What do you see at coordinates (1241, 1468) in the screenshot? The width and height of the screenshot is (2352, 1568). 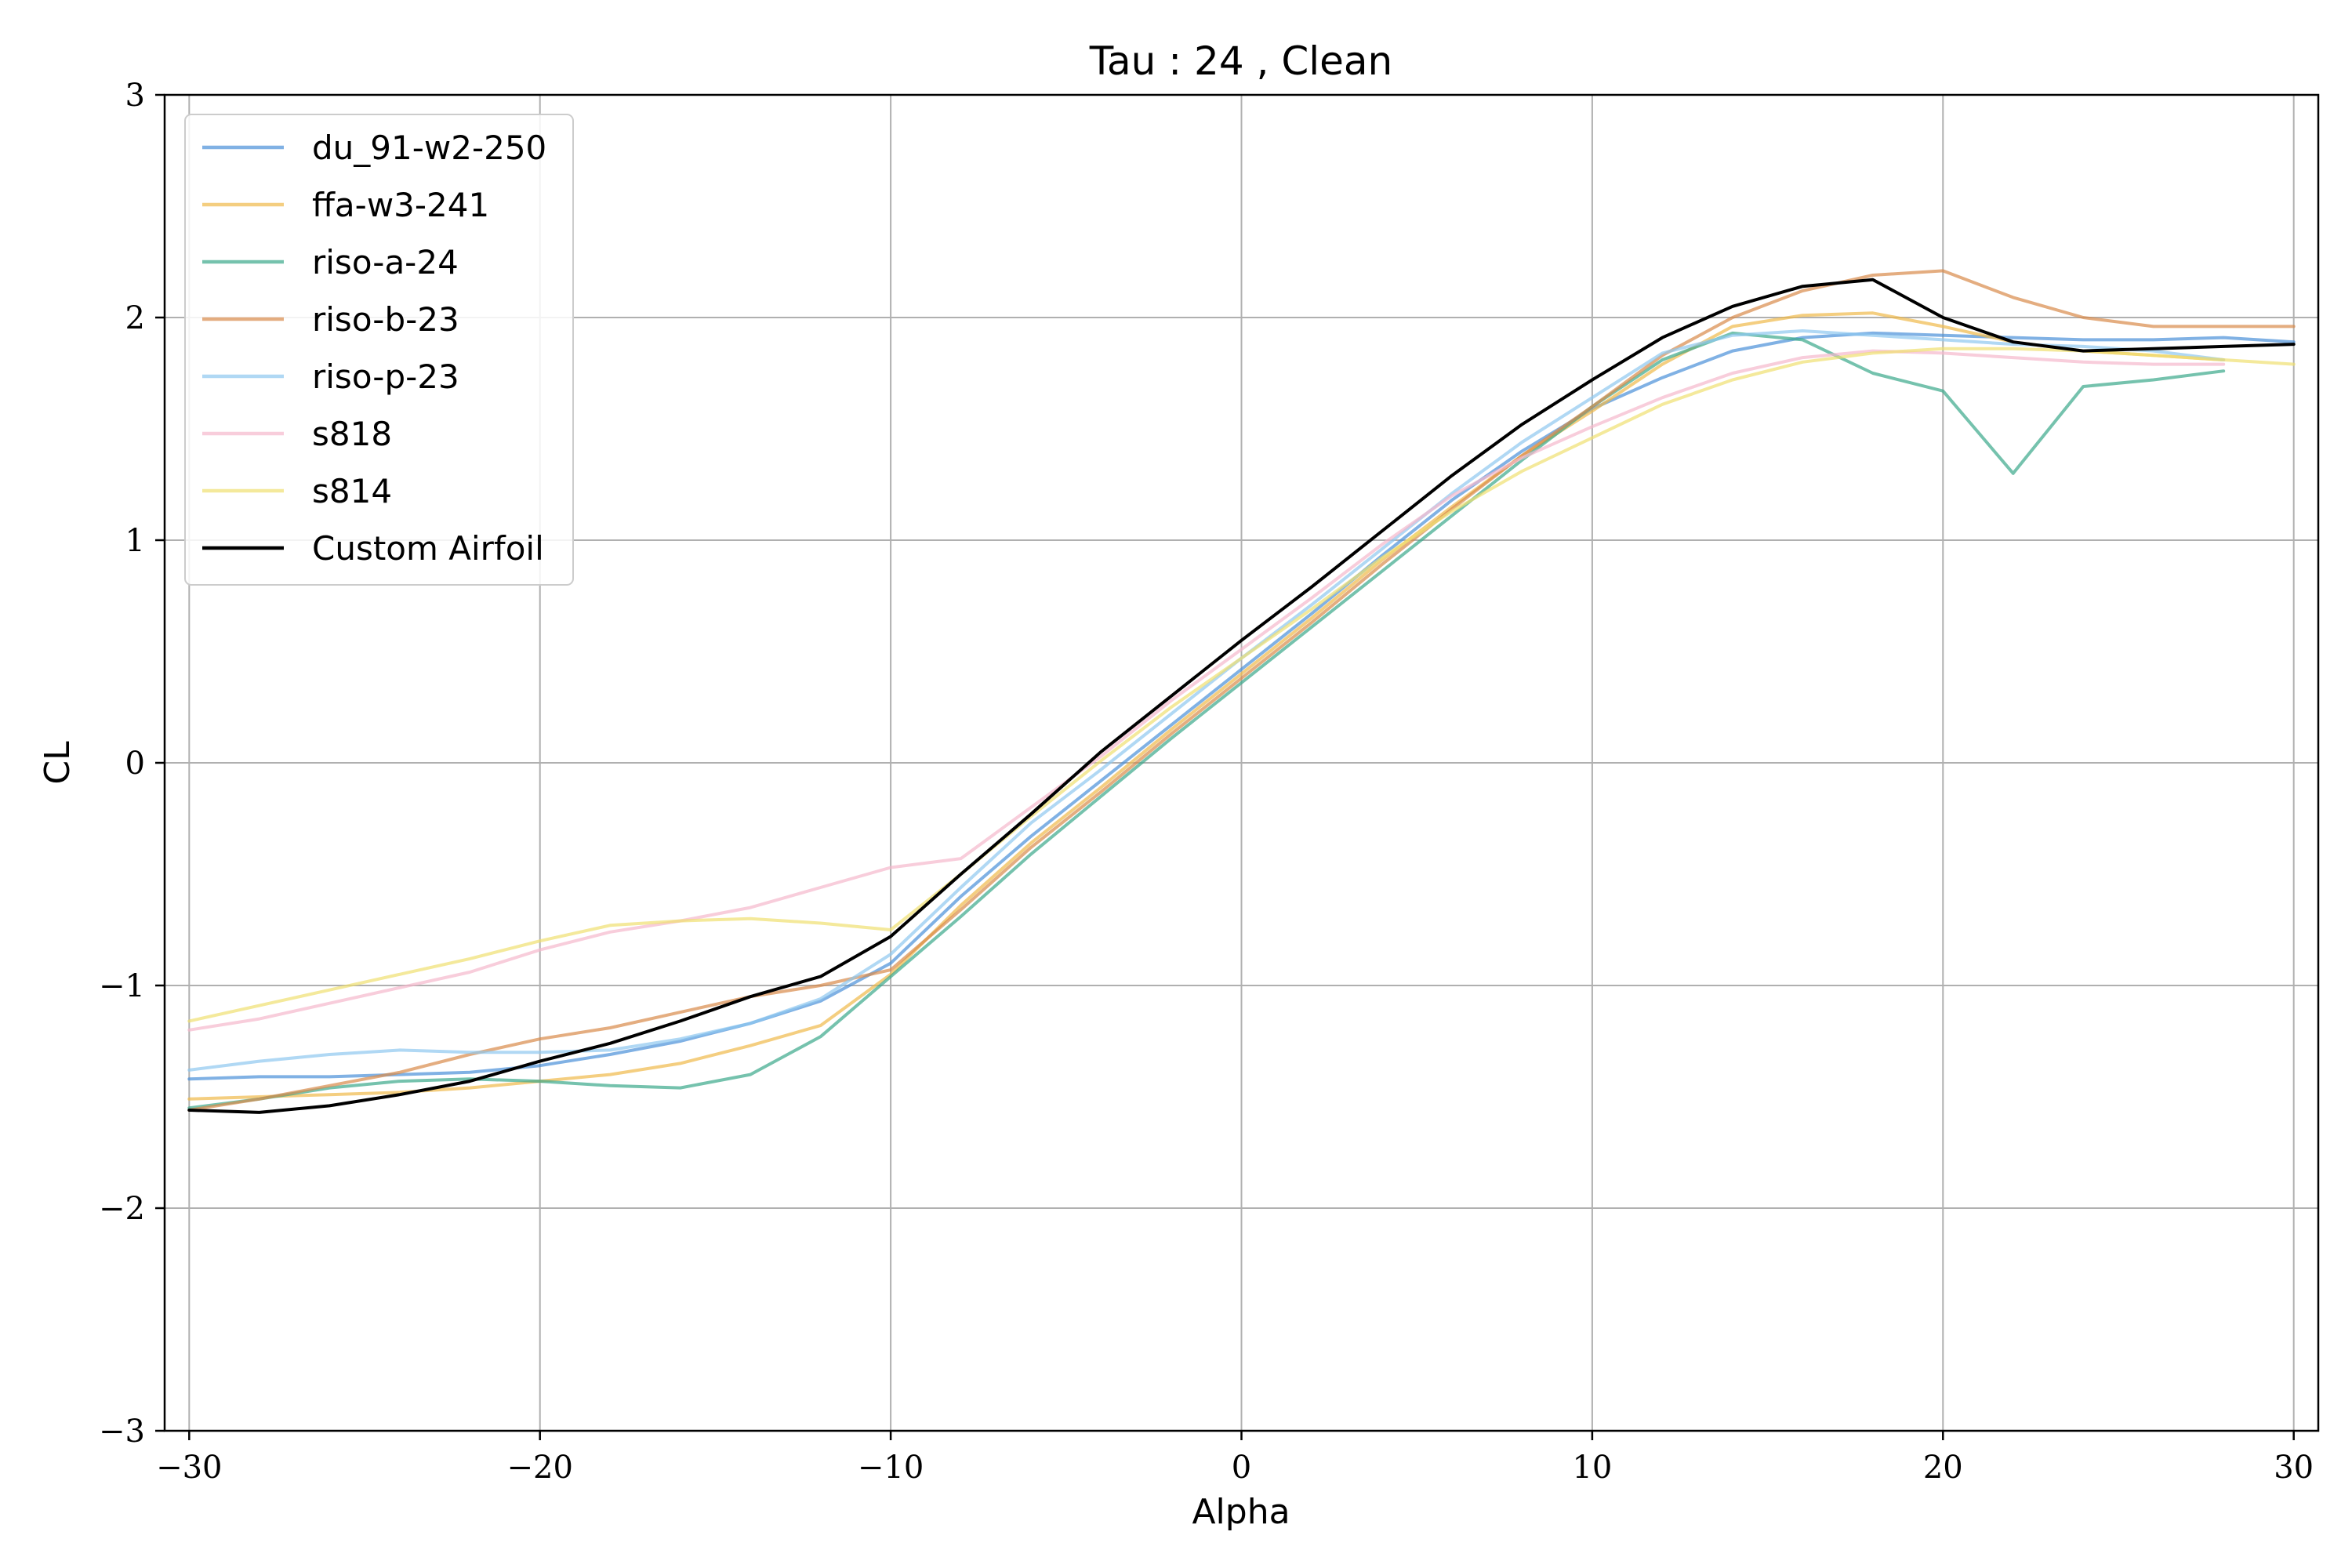 I see `x-tick-label: 0` at bounding box center [1241, 1468].